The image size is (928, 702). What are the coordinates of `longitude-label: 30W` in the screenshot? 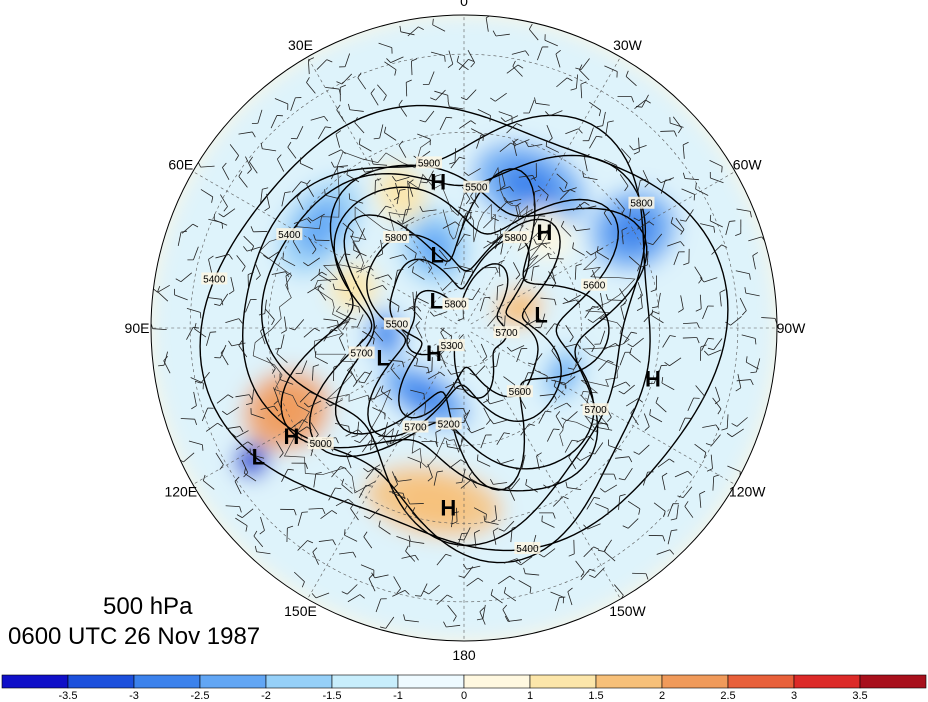 It's located at (628, 45).